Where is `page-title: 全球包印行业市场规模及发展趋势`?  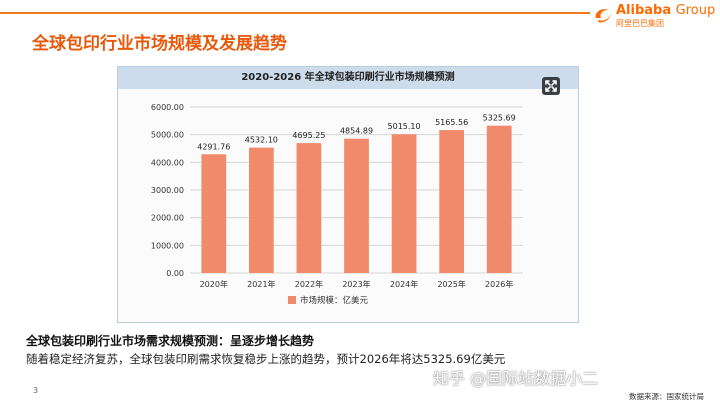
page-title: 全球包印行业市场规模及发展趋势 is located at coordinates (159, 44).